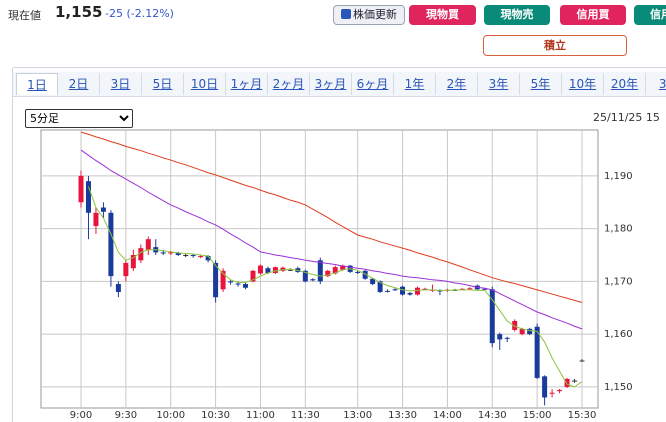 This screenshot has width=666, height=422. I want to click on tab-bar, so click(339, 84).